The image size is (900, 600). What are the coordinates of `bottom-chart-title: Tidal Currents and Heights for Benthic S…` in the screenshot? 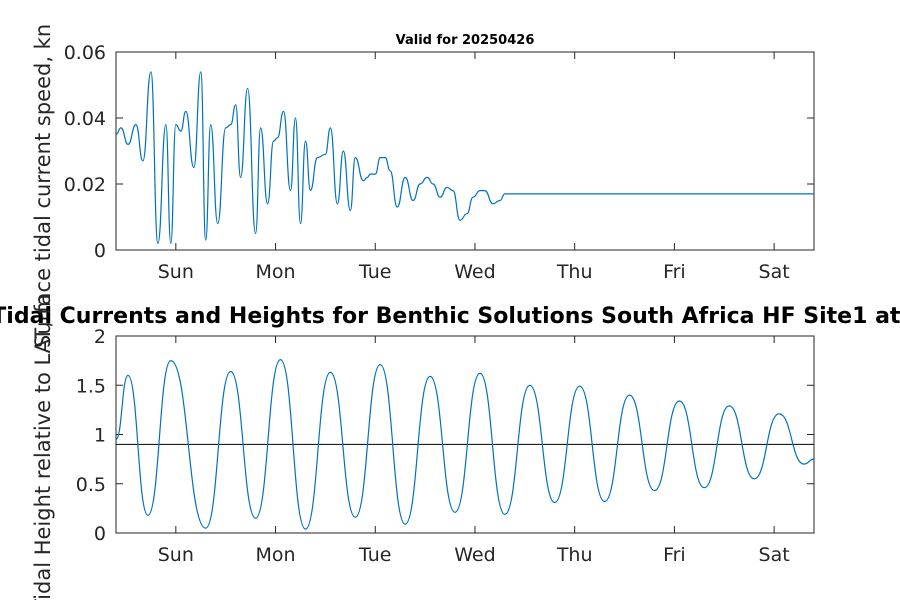 It's located at (450, 316).